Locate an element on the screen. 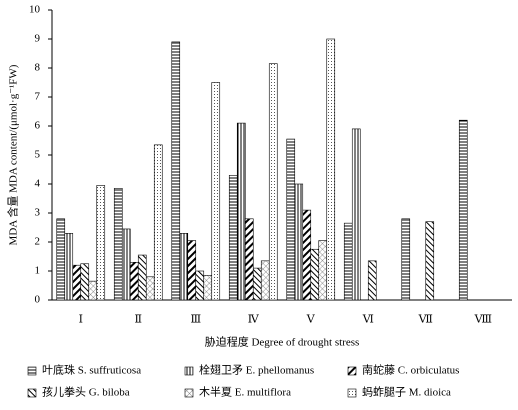 This screenshot has width=518, height=410. y-tick-label: 10 is located at coordinates (35, 10).